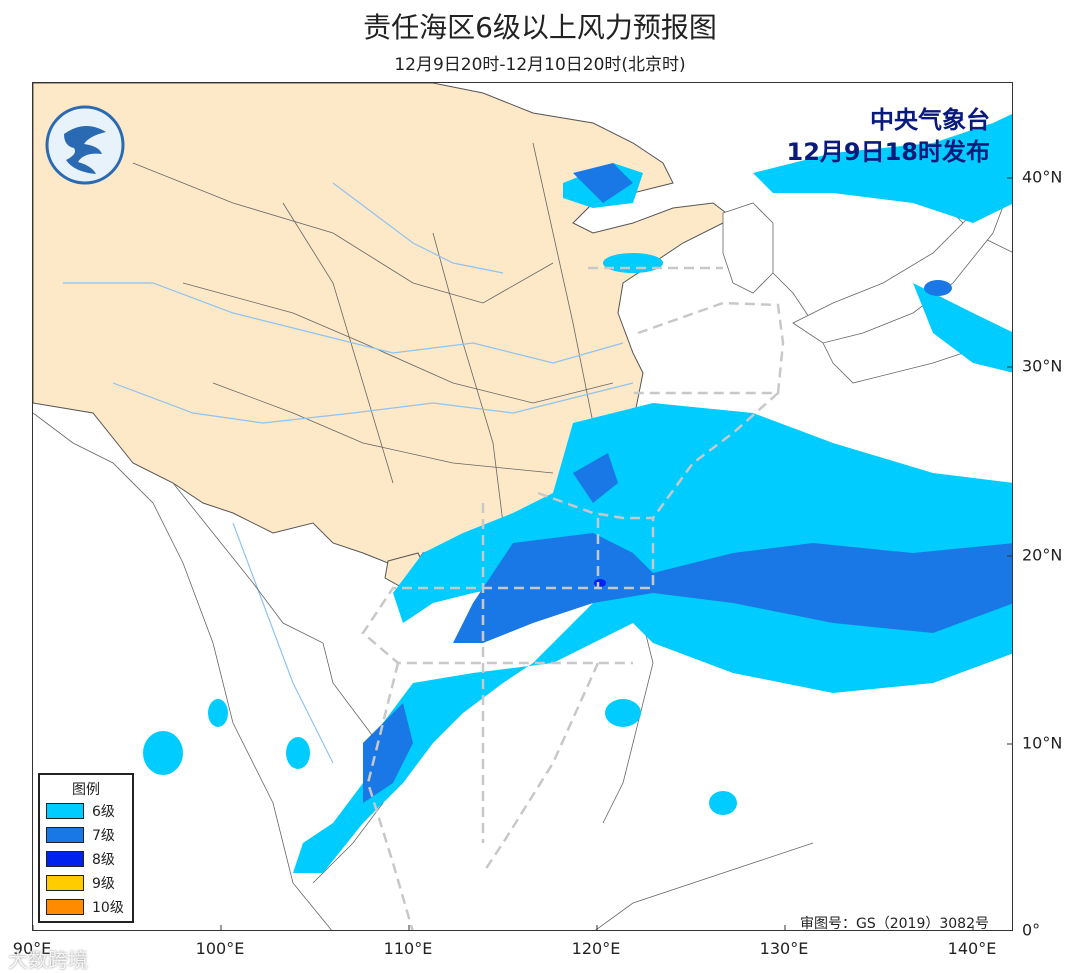 Image resolution: width=1080 pixels, height=973 pixels. I want to click on legend-label: 6级, so click(103, 812).